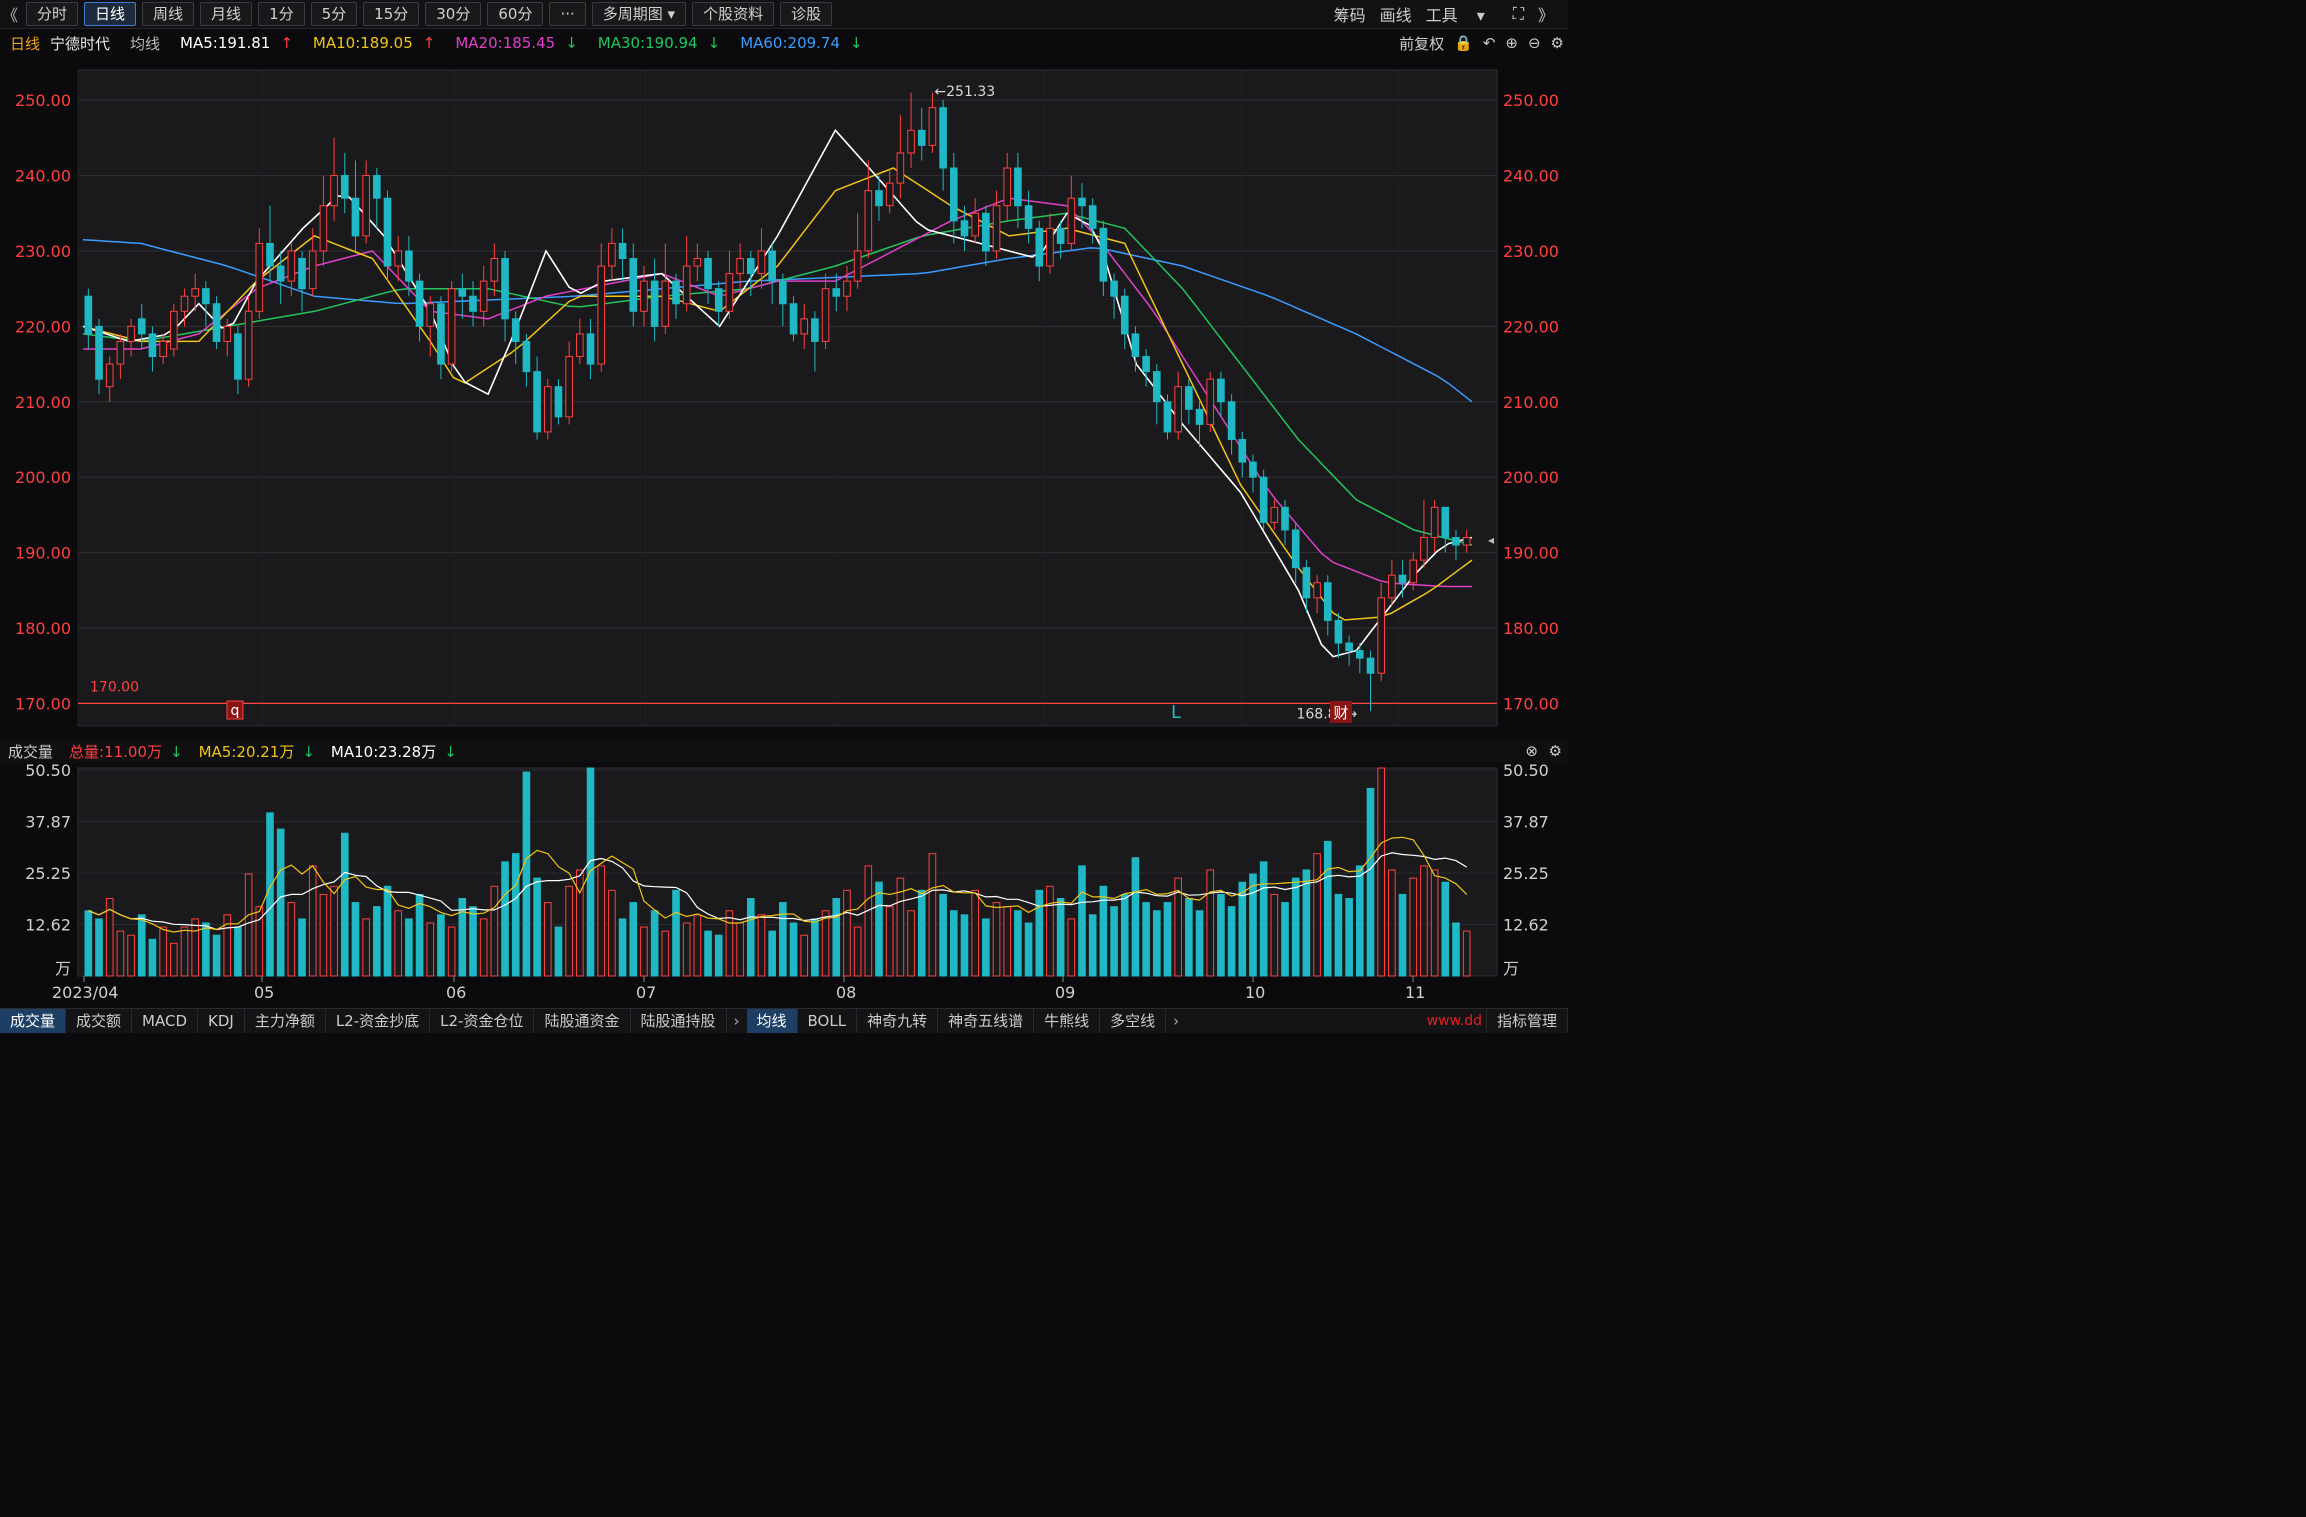 The image size is (2306, 1517). I want to click on ma60-line, so click(777, 320).